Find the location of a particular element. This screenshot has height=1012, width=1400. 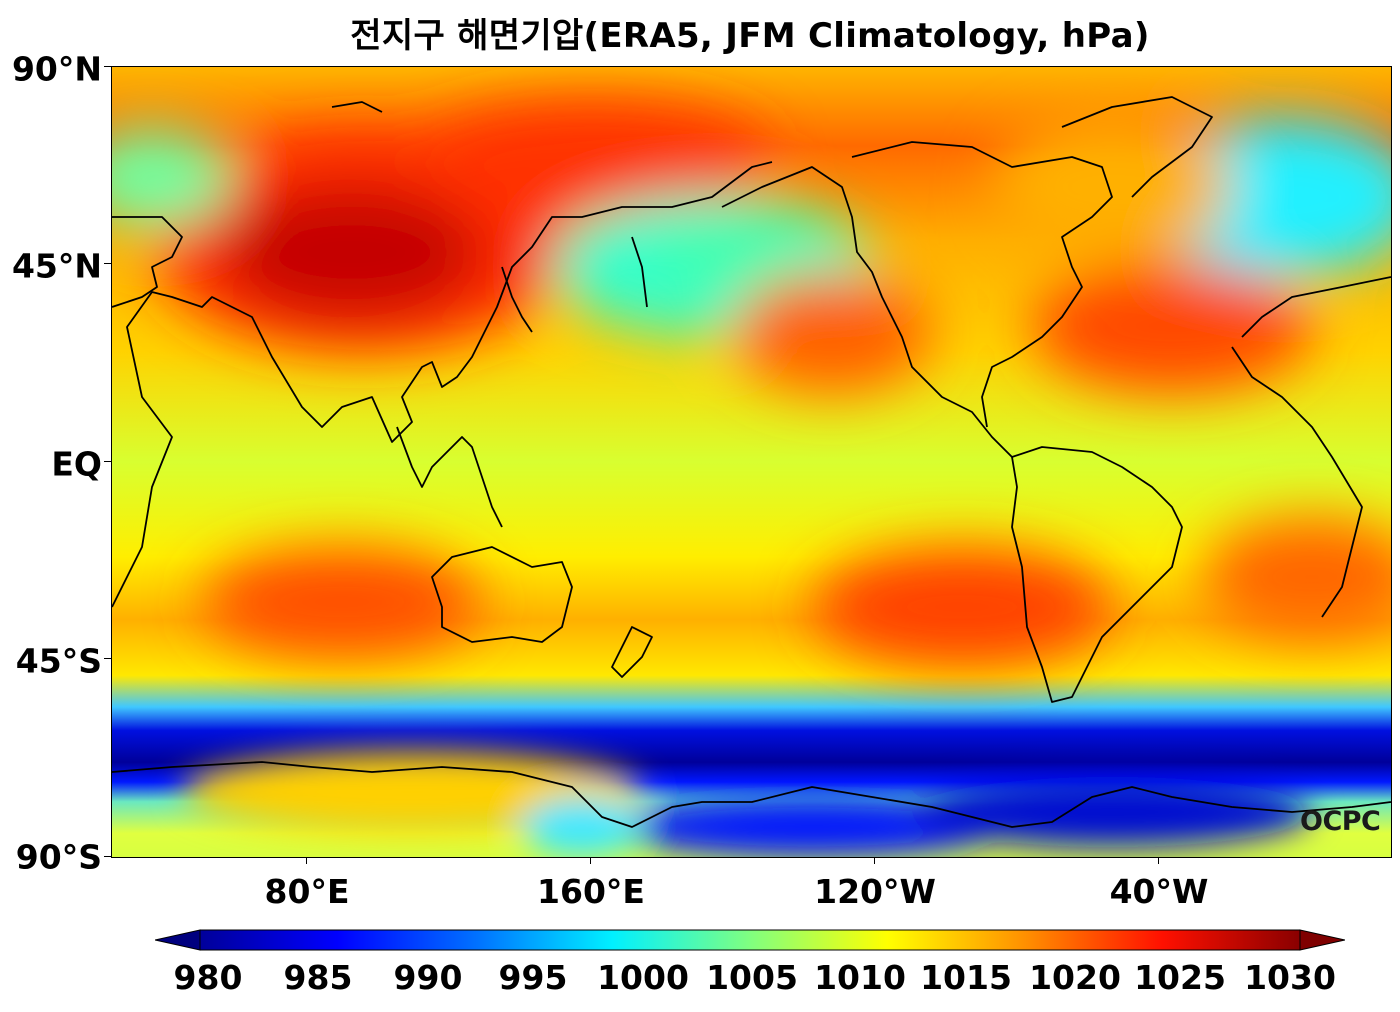

lat-label-90s: 90°S is located at coordinates (58, 857).